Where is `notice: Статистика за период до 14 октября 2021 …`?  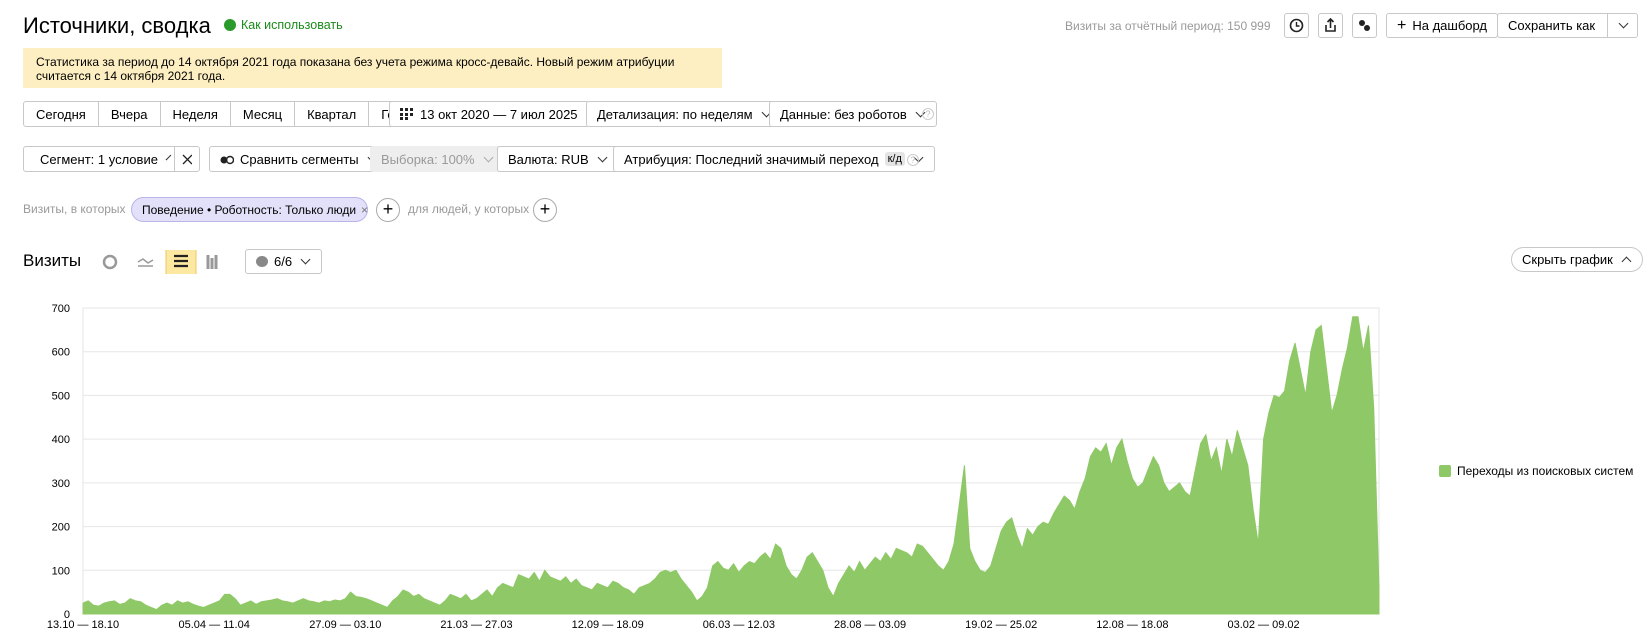
notice: Статистика за период до 14 октября 2021 … is located at coordinates (372, 68).